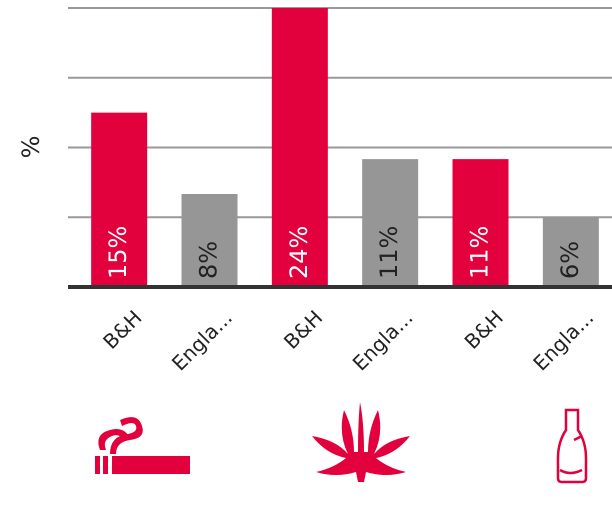  What do you see at coordinates (118, 252) in the screenshot?
I see `value-label: 15%` at bounding box center [118, 252].